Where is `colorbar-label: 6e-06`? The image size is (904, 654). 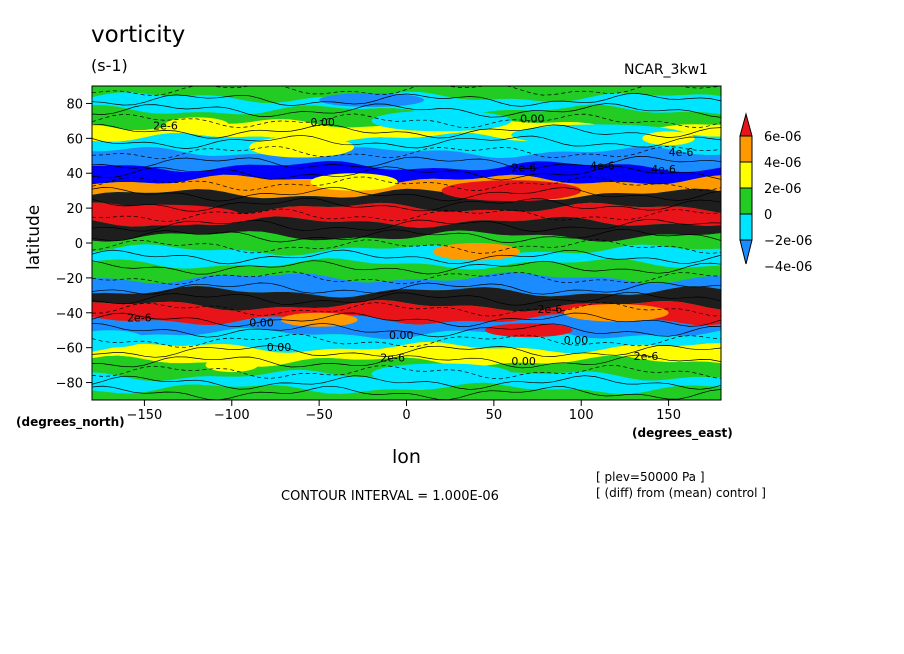 colorbar-label: 6e-06 is located at coordinates (783, 137).